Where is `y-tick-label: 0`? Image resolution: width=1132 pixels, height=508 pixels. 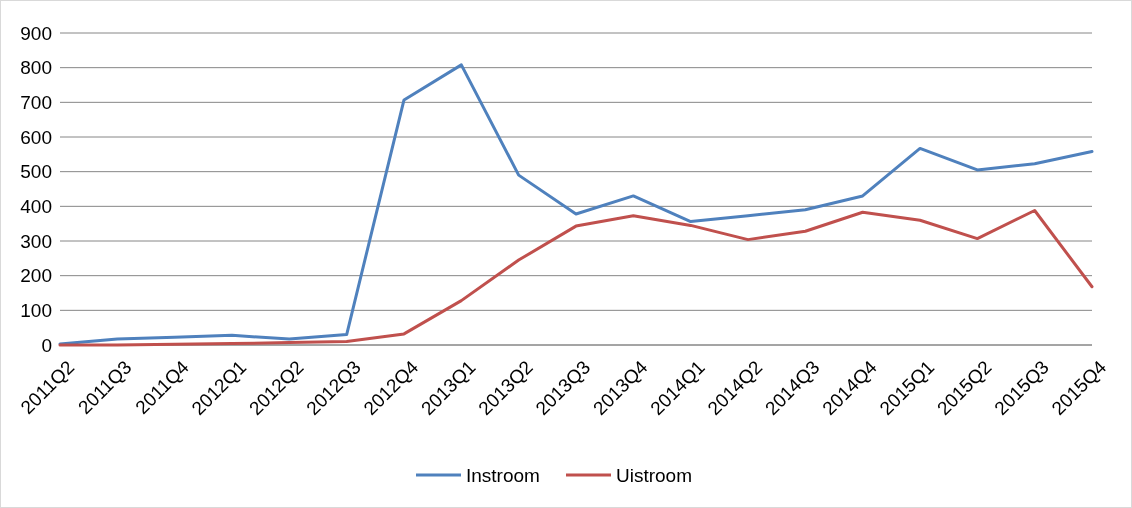
y-tick-label: 0 is located at coordinates (46, 345).